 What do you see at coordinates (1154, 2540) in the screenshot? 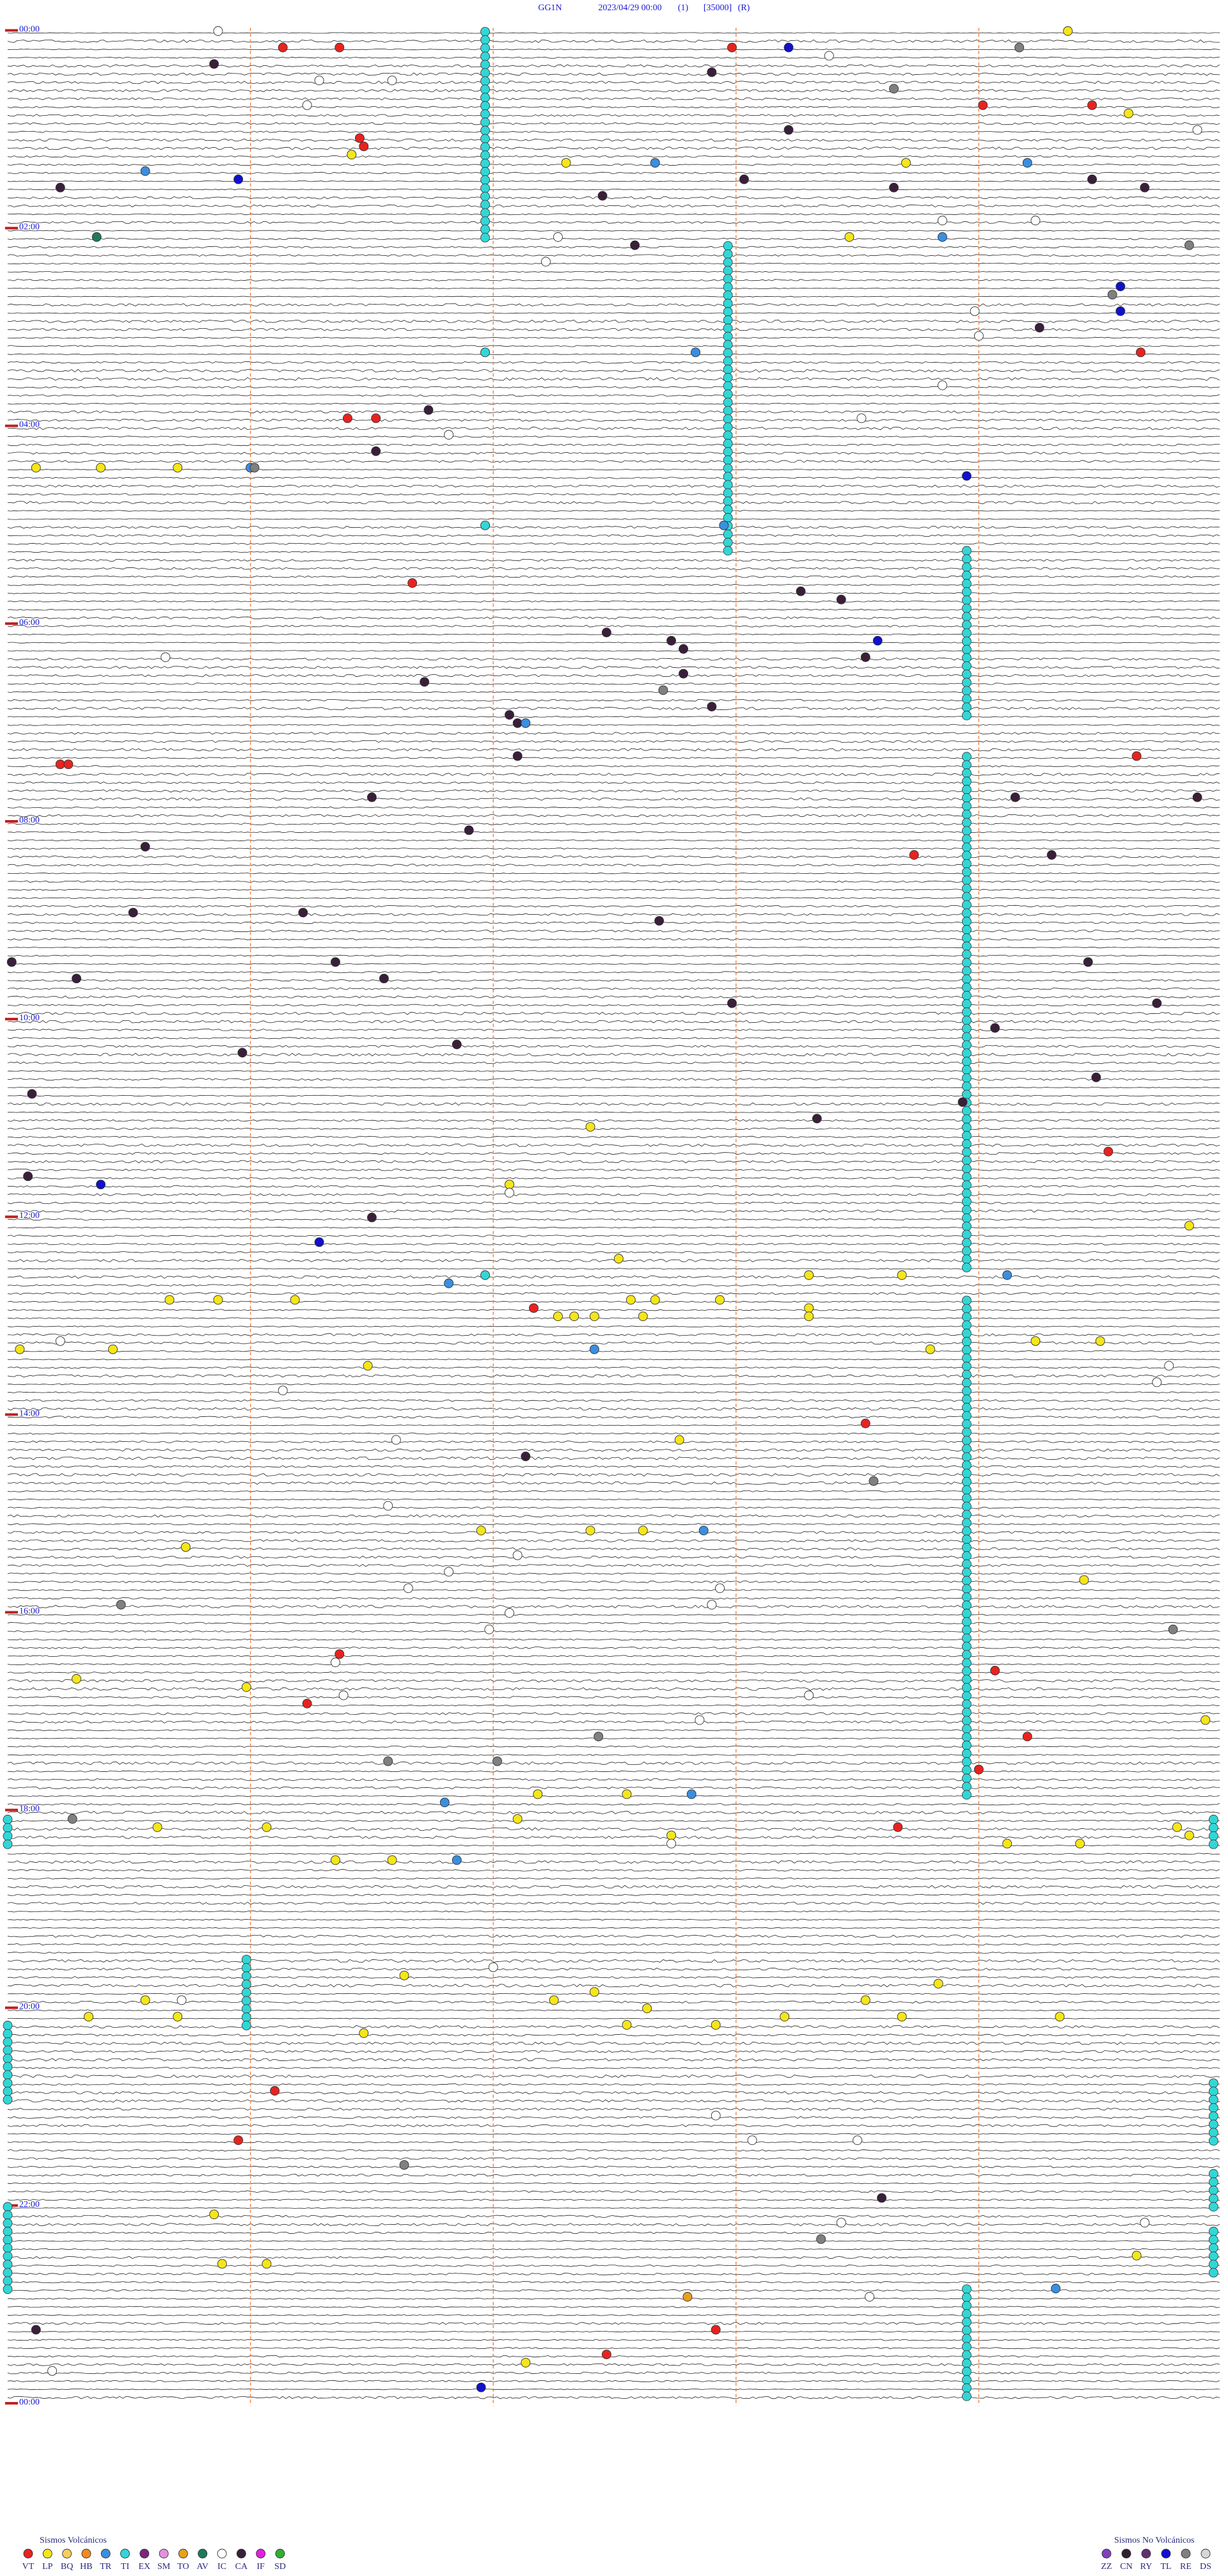
I see `legend-title: Sismos No Volcánicos` at bounding box center [1154, 2540].